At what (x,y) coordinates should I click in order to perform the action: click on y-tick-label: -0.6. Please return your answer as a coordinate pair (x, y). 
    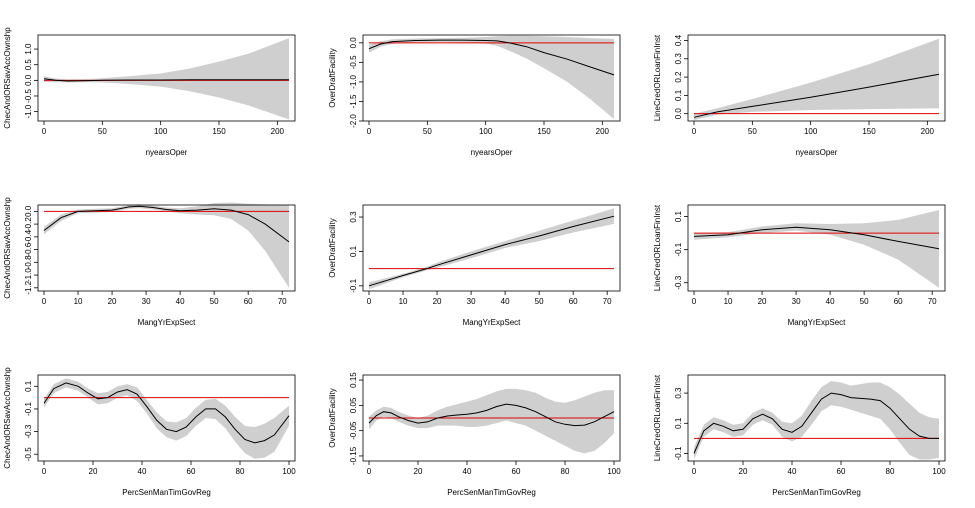
    Looking at the image, I should click on (28, 249).